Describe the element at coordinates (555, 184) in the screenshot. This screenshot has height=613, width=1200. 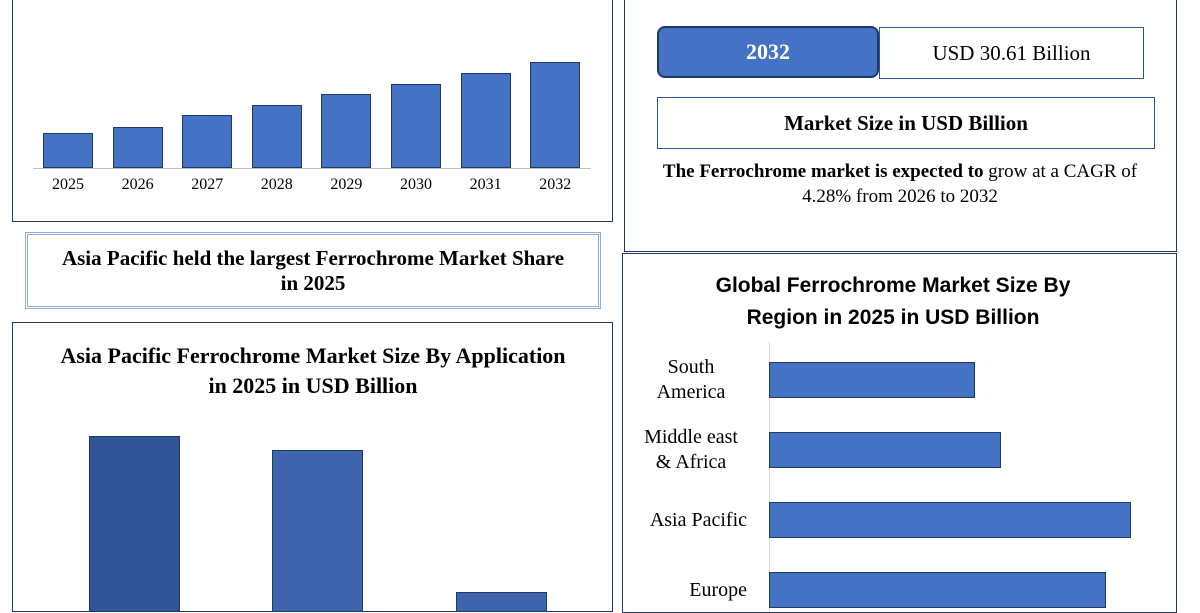
I see `x-tick-label: 2032` at that location.